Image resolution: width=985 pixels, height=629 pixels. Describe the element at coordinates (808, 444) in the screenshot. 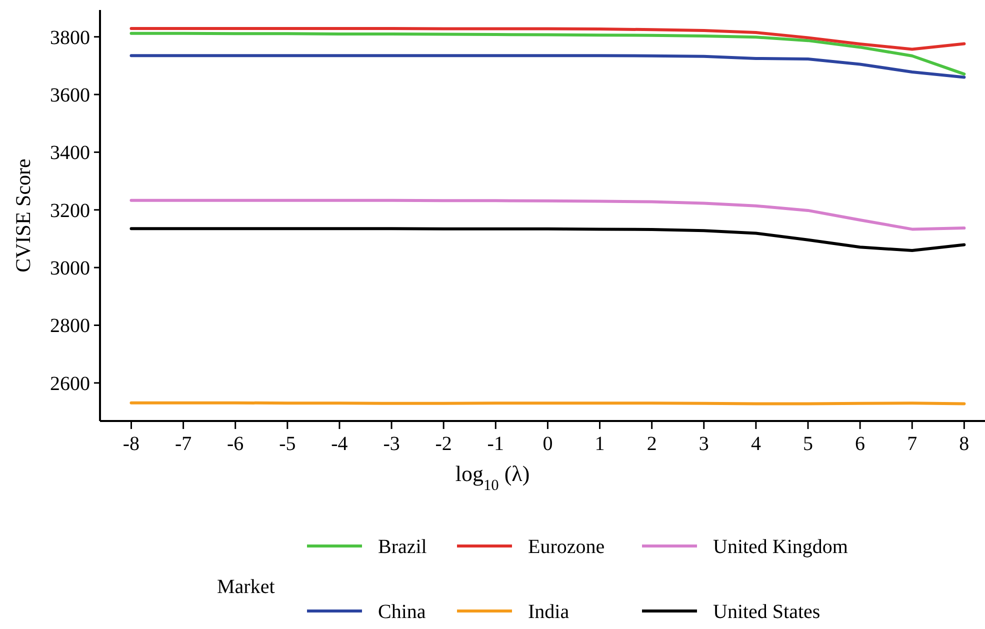

I see `x-tick-label: 5` at that location.